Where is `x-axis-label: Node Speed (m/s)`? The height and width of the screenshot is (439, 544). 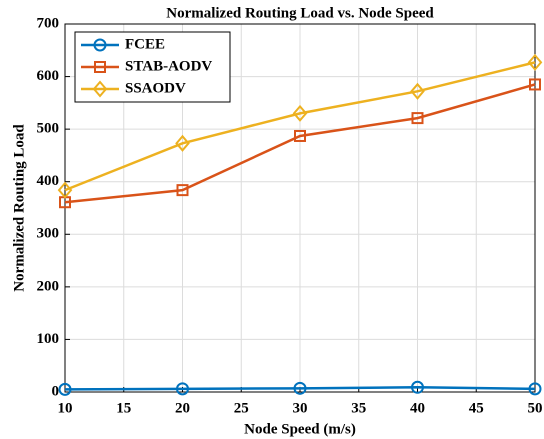
x-axis-label: Node Speed (m/s) is located at coordinates (300, 429).